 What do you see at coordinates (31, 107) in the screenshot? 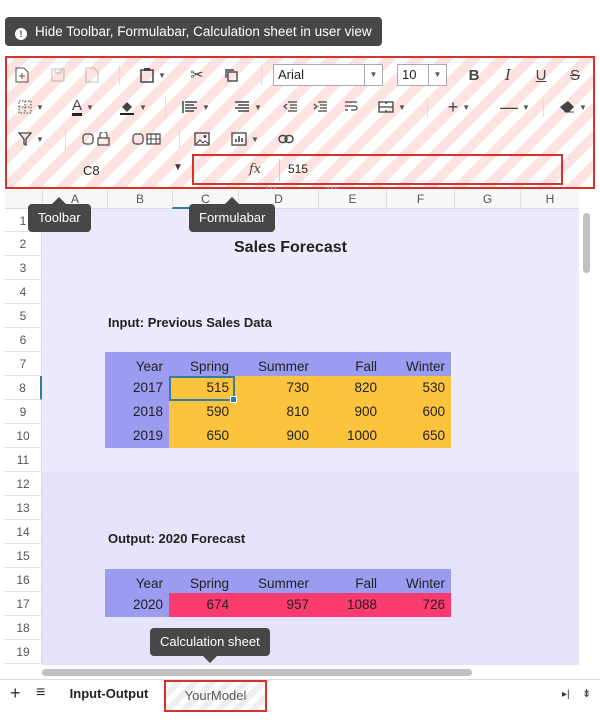
I see `borders-icon: ▼` at bounding box center [31, 107].